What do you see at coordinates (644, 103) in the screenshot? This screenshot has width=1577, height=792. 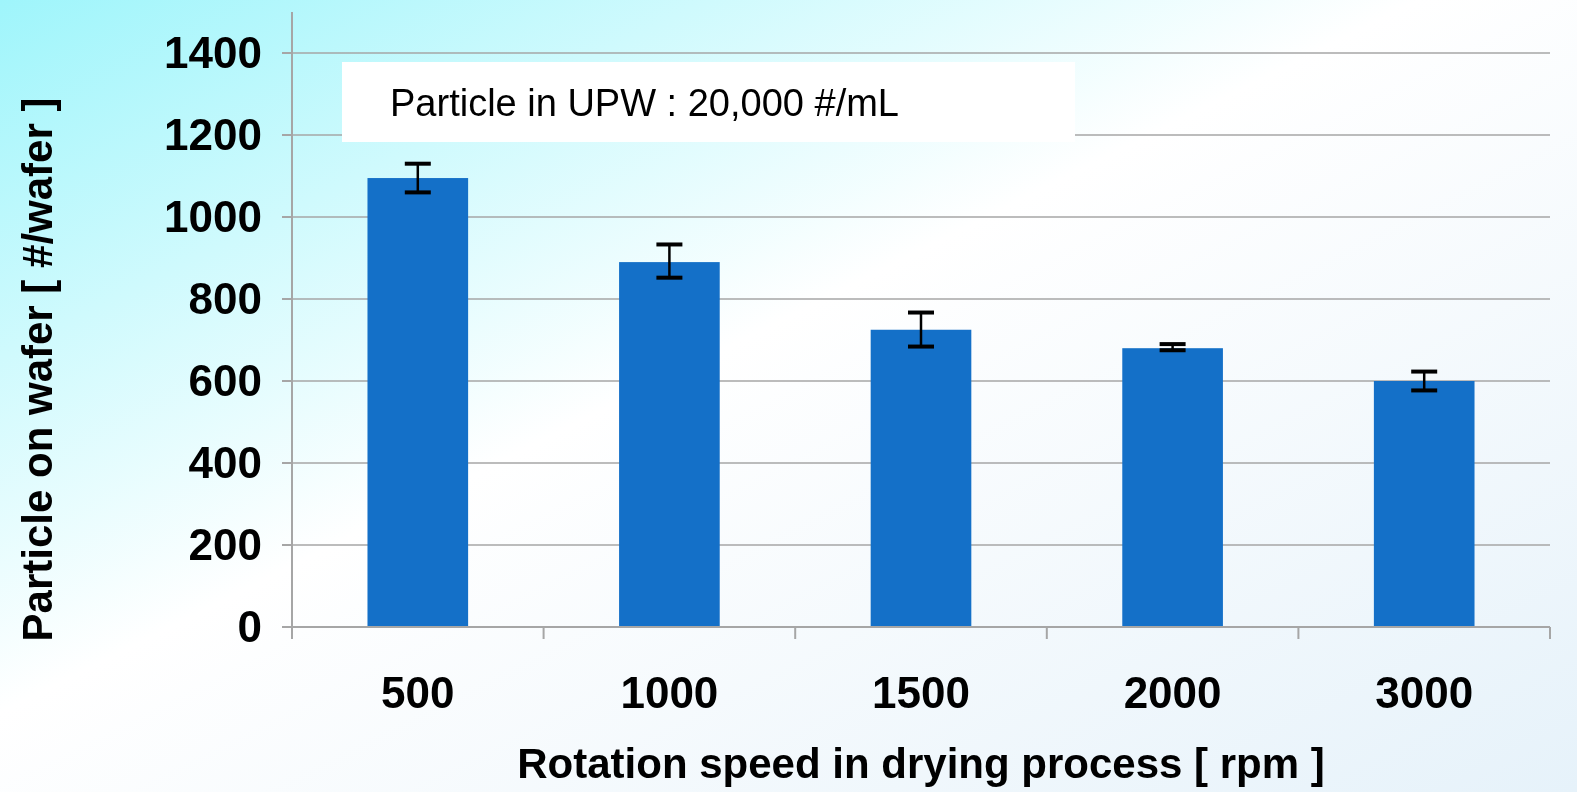 I see `annotation: Particle in UPW : 20,000 #/mL` at bounding box center [644, 103].